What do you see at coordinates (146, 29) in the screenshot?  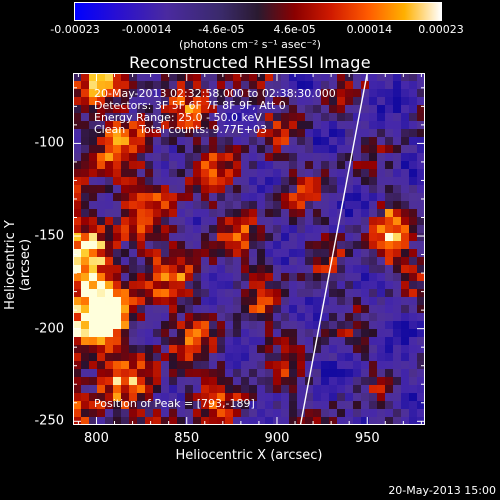 I see `colorbar-tick-label: -0.00014` at bounding box center [146, 29].